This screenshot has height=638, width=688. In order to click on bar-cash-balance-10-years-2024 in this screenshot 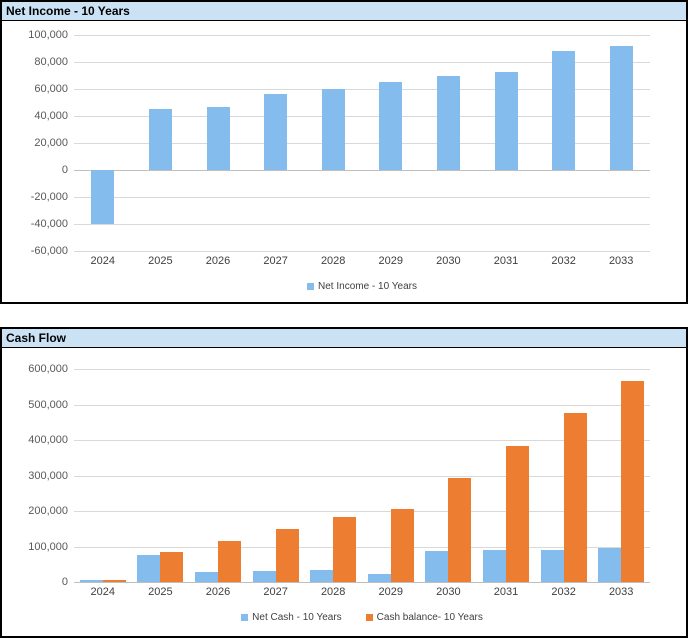, I will do `click(114, 580)`.